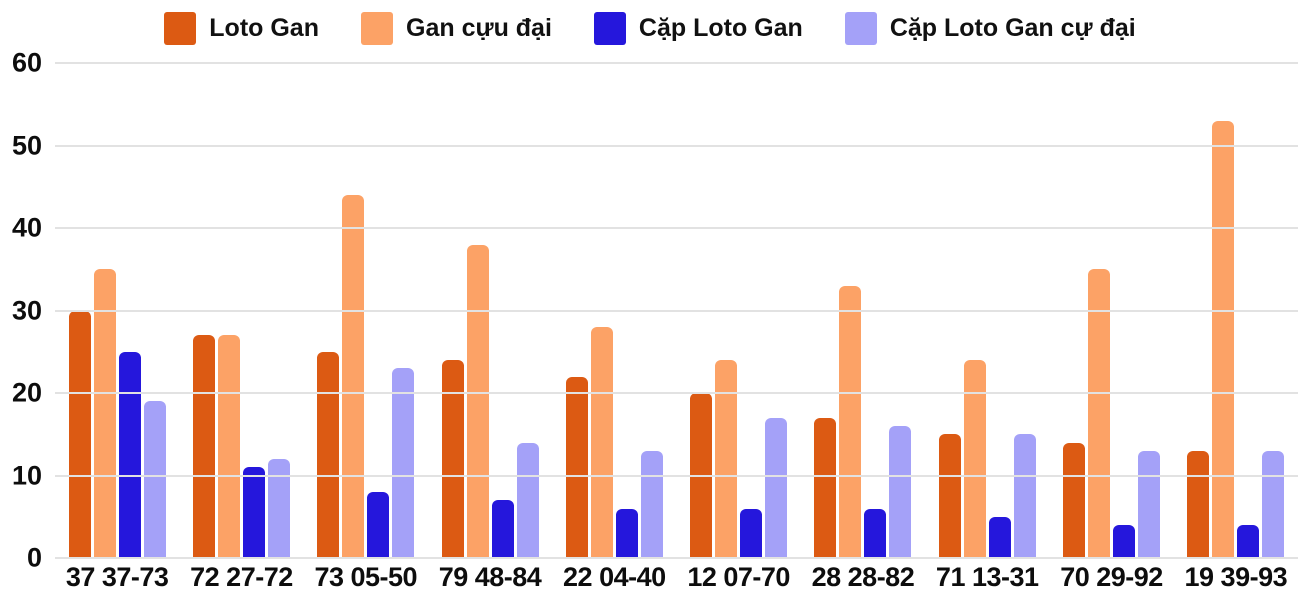 The width and height of the screenshot is (1300, 600). What do you see at coordinates (479, 28) in the screenshot?
I see `legend-label: Gan cựu đại` at bounding box center [479, 28].